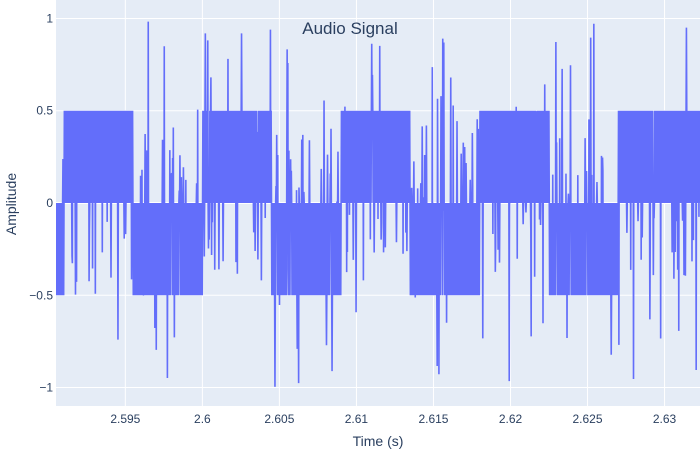 The width and height of the screenshot is (700, 450). What do you see at coordinates (378, 441) in the screenshot?
I see `x-axis-title: Time (s)` at bounding box center [378, 441].